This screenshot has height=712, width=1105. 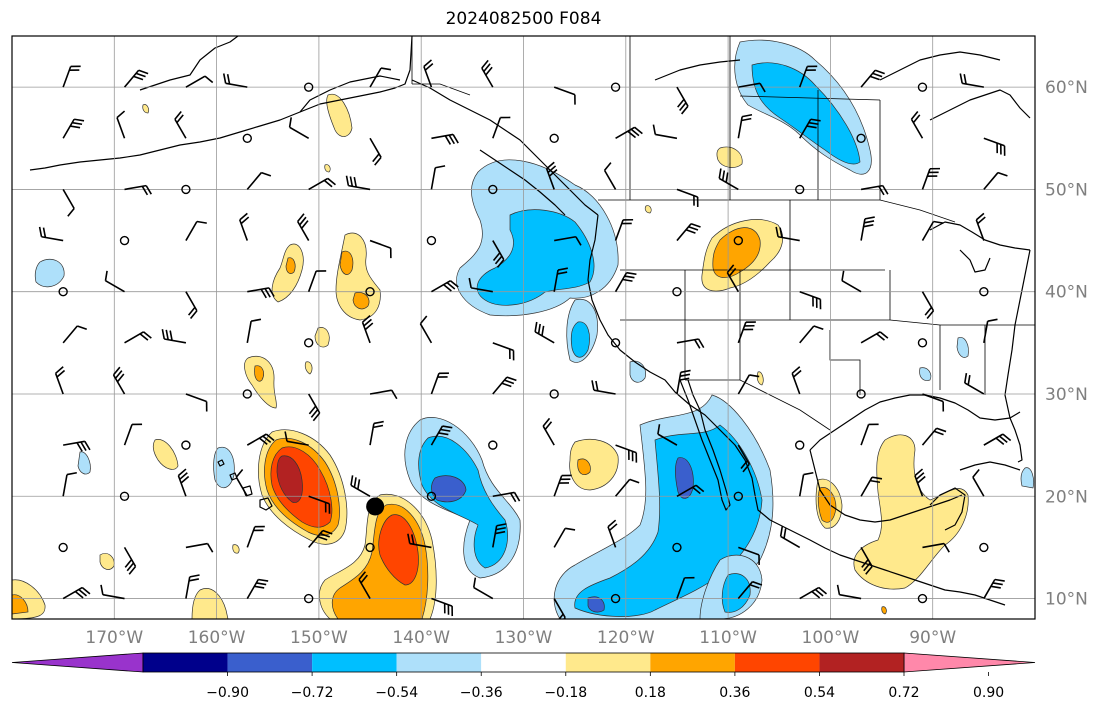 I want to click on lon-tick-label: 150°W, so click(x=319, y=638).